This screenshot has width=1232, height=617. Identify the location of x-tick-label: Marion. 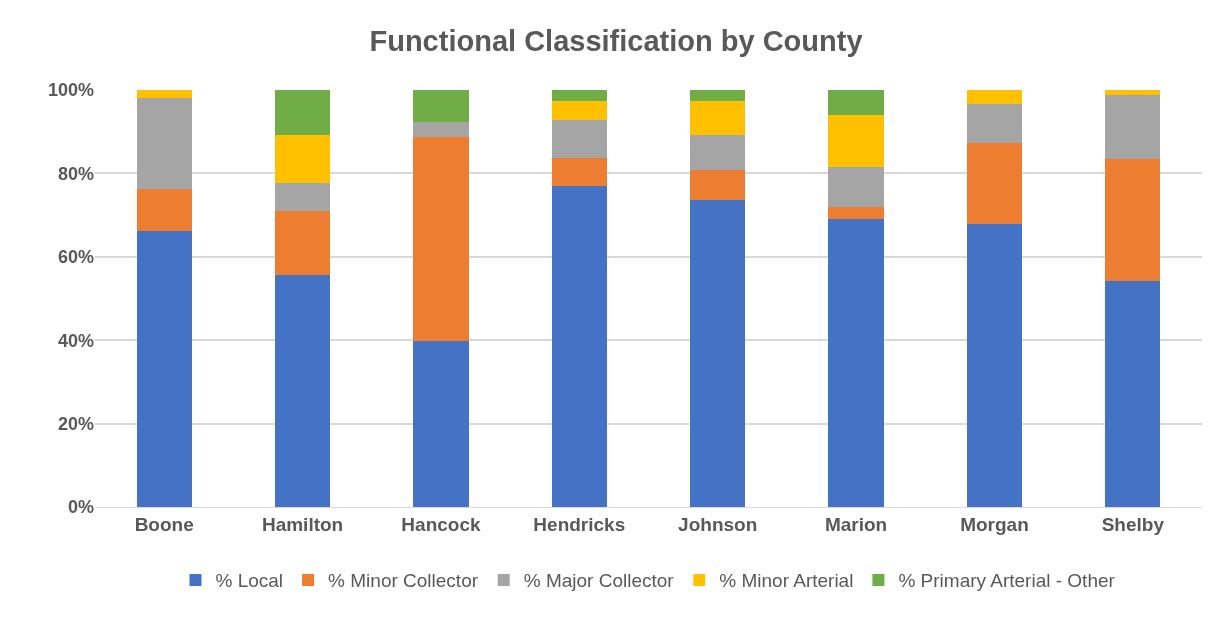
(856, 524).